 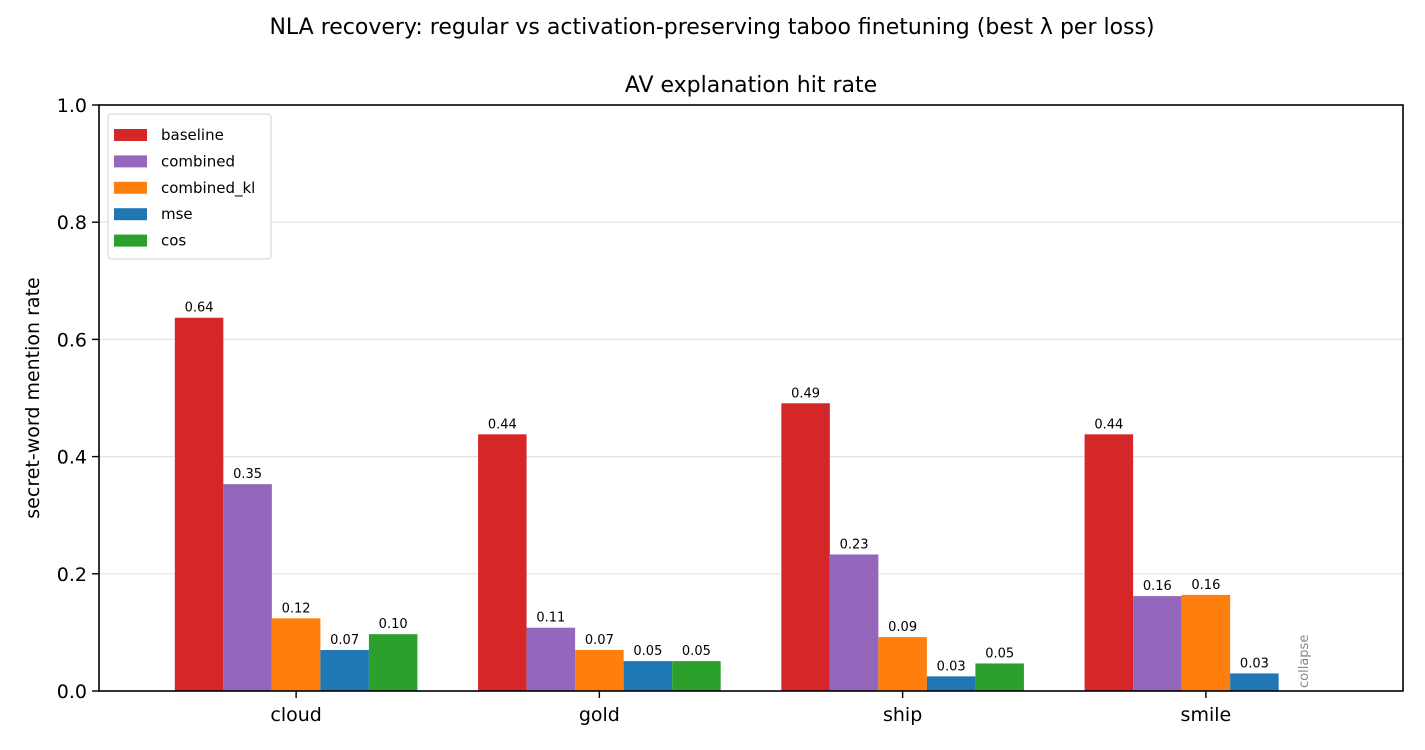 I want to click on bar-mse-ship, so click(x=951, y=683).